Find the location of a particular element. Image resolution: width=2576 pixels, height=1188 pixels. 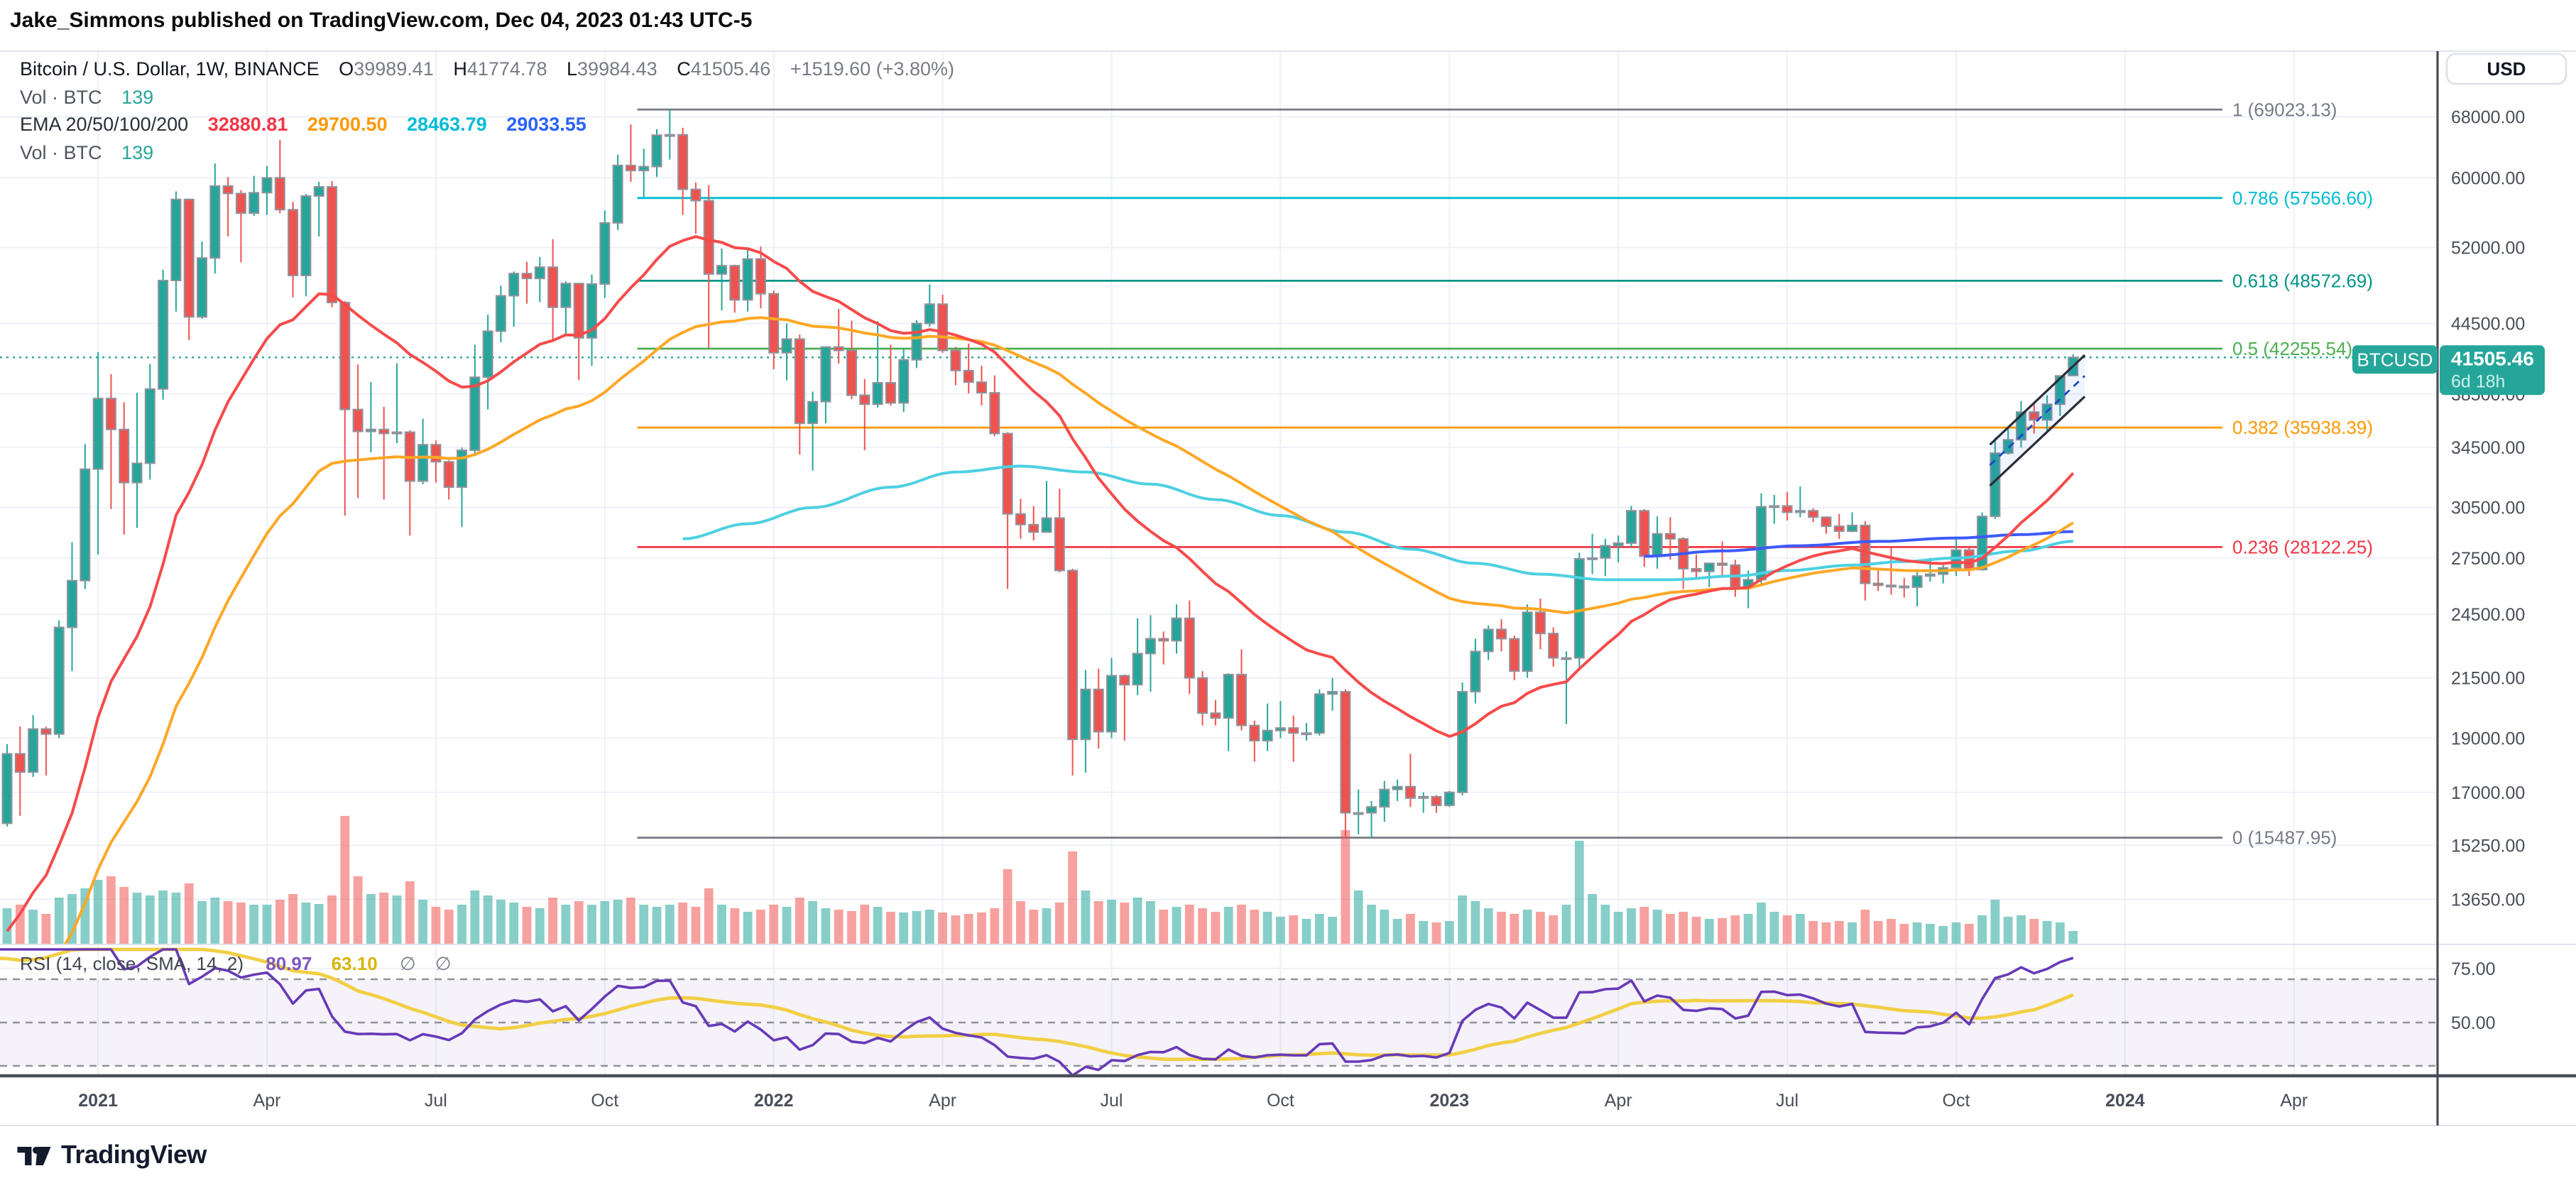

price-tick-label: 68000.00 is located at coordinates (2488, 118).